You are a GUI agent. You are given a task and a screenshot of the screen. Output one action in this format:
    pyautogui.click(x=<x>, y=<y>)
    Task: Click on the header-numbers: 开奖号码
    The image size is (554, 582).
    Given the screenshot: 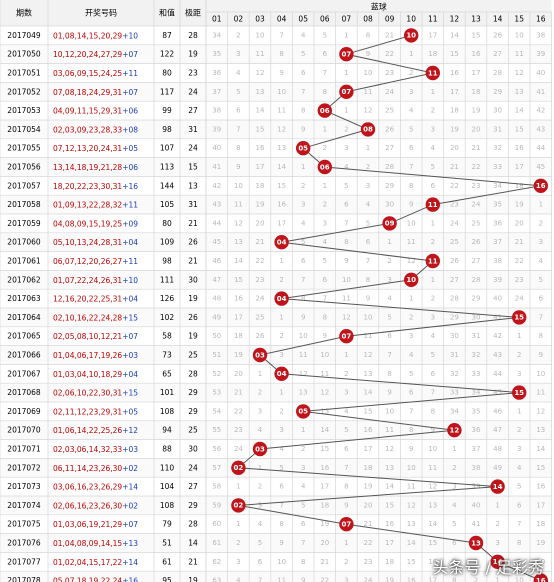 What is the action you would take?
    pyautogui.click(x=101, y=13)
    